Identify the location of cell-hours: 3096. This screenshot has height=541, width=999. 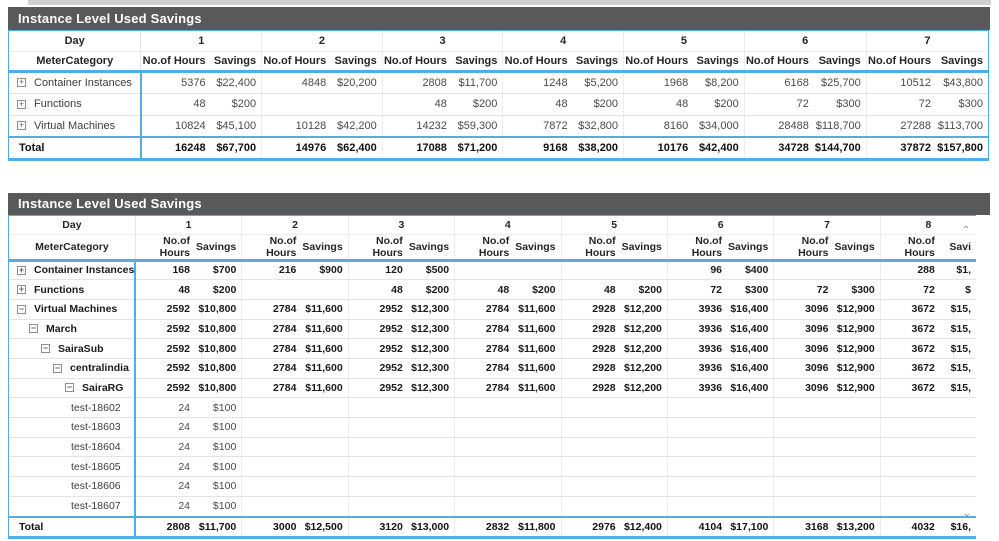
(804, 368).